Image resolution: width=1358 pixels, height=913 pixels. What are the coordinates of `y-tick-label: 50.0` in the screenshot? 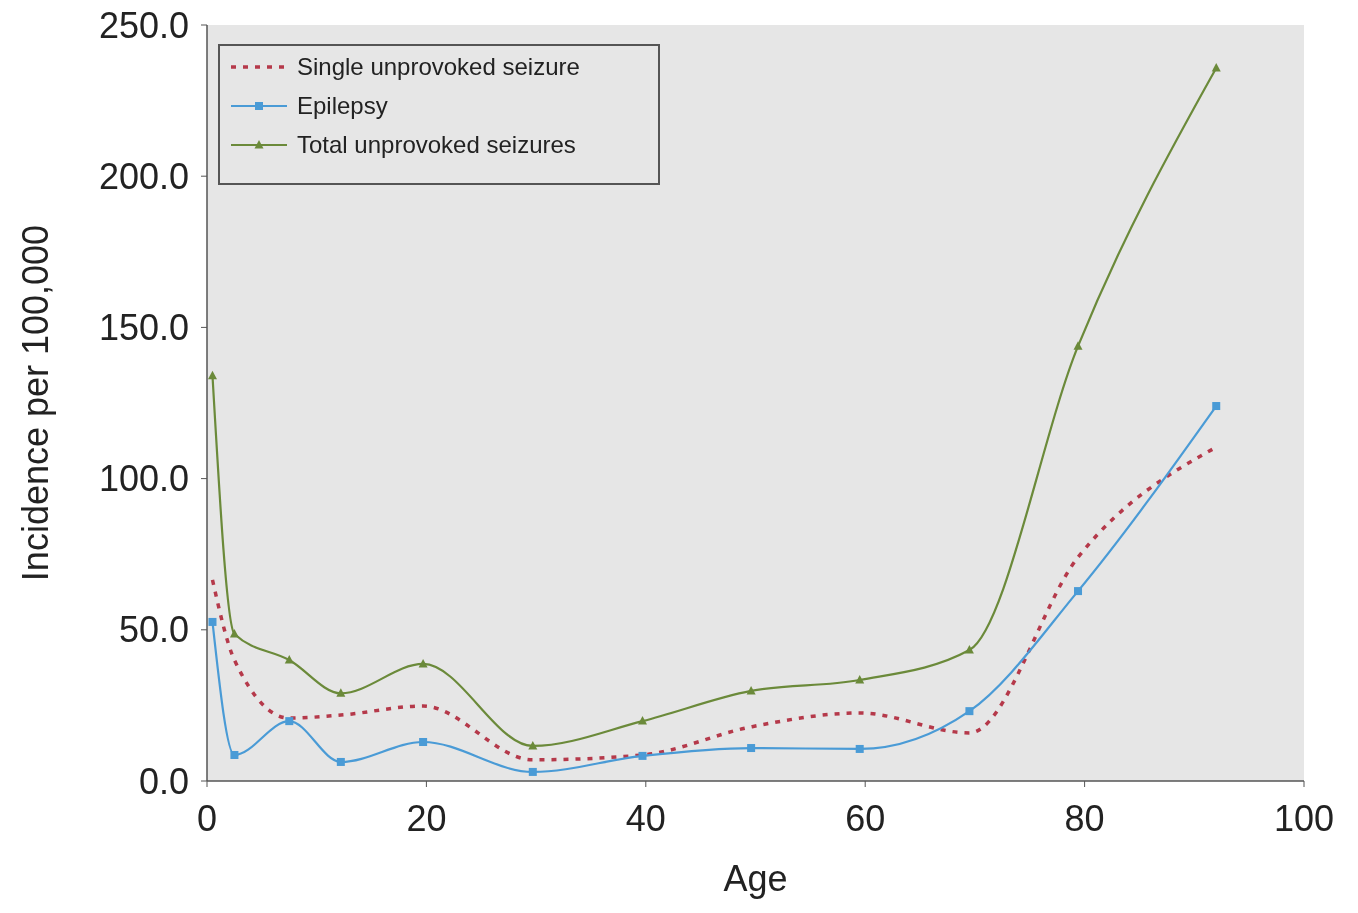 It's located at (153, 630).